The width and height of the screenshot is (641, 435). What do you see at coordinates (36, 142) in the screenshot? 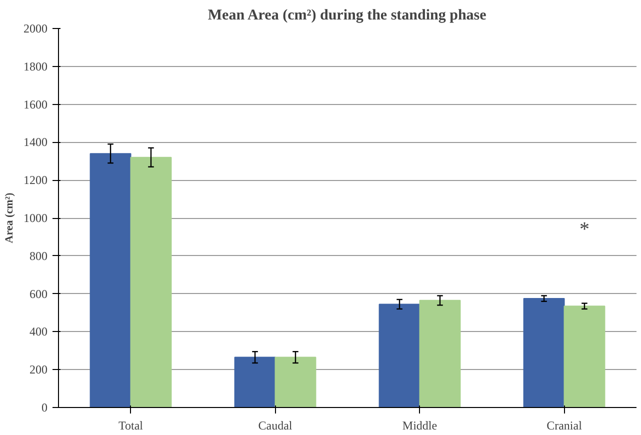
I see `y-tick-label: 1400` at bounding box center [36, 142].